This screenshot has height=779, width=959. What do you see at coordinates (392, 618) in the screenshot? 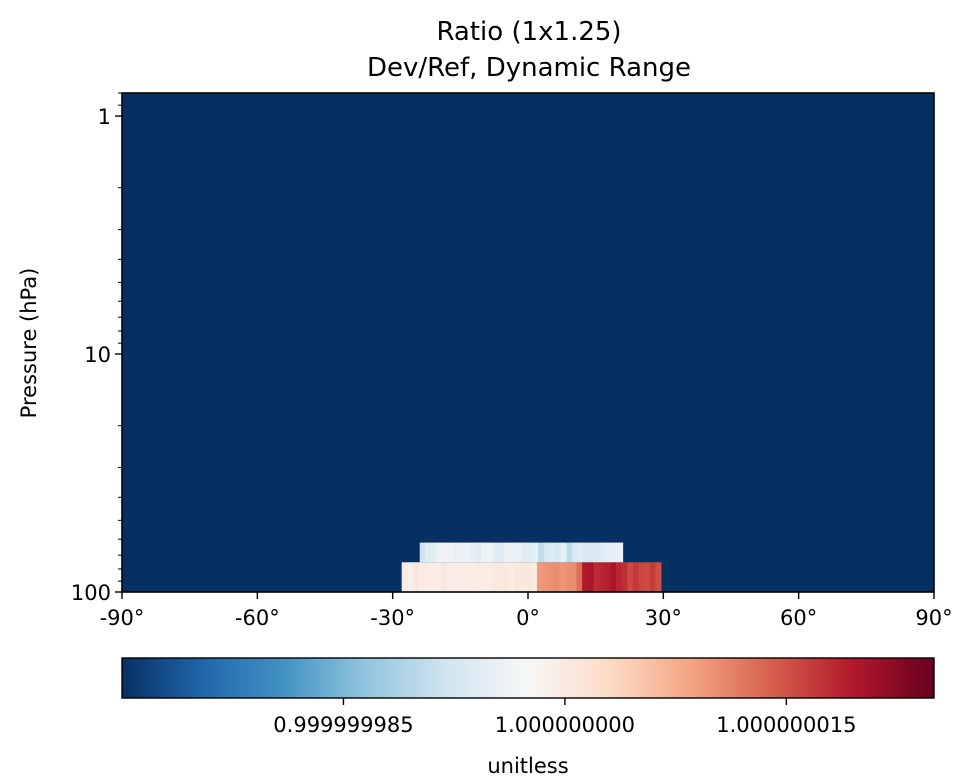
I see `x-tick-label: -30°` at bounding box center [392, 618].